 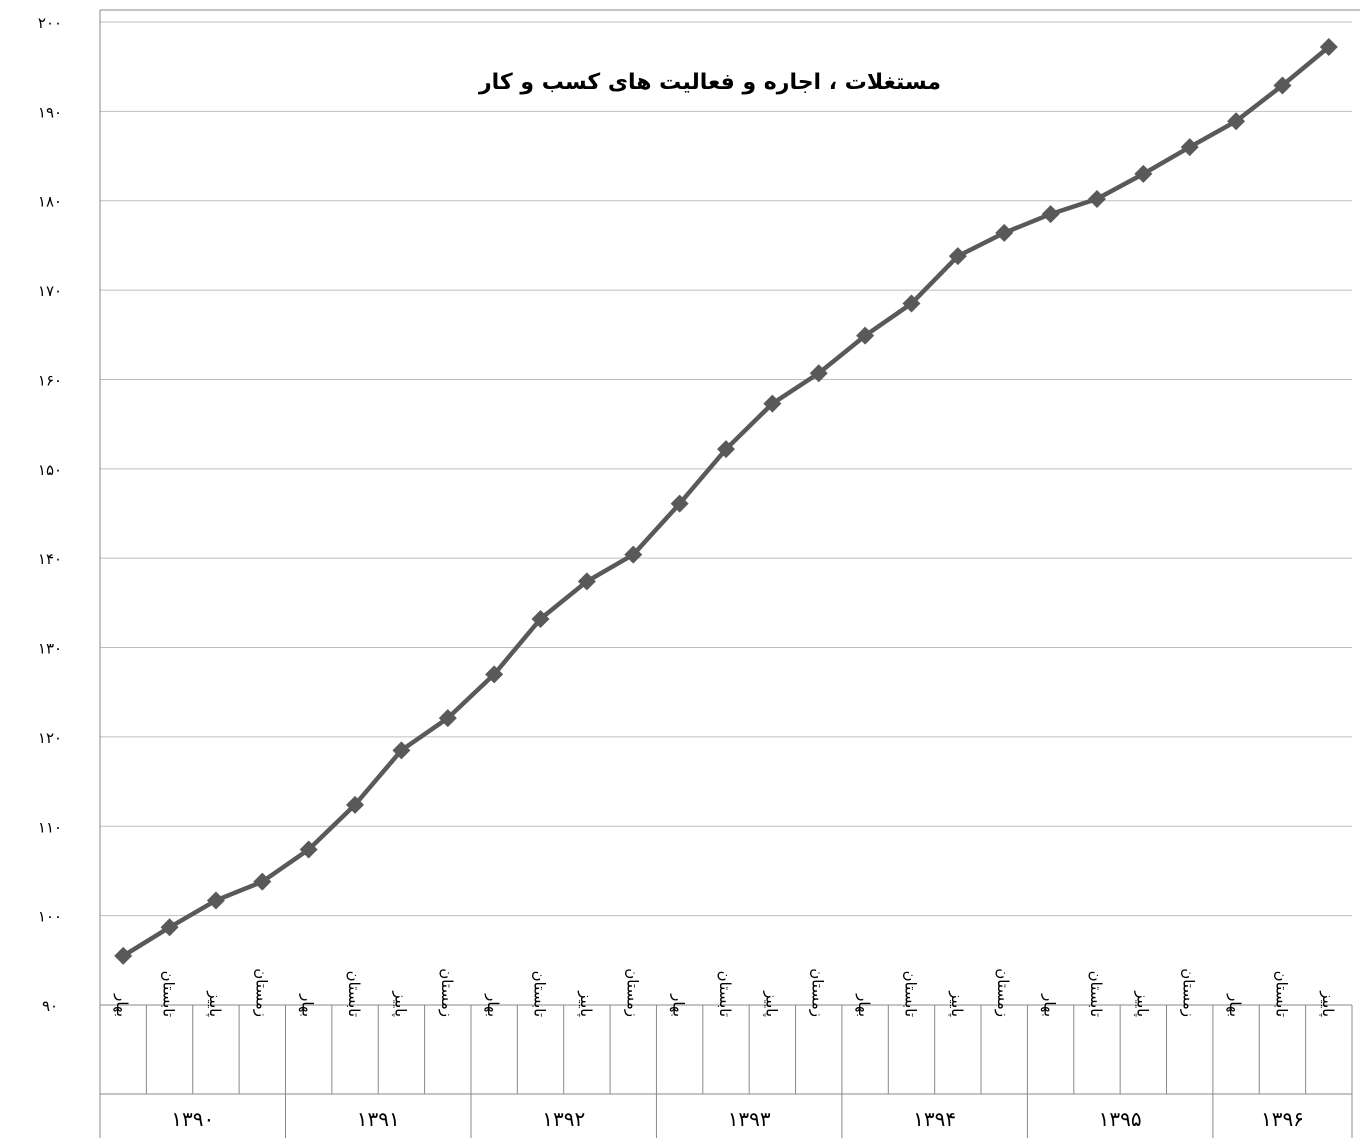 What do you see at coordinates (749, 1119) in the screenshot?
I see `year-label: ۱۳۹۳` at bounding box center [749, 1119].